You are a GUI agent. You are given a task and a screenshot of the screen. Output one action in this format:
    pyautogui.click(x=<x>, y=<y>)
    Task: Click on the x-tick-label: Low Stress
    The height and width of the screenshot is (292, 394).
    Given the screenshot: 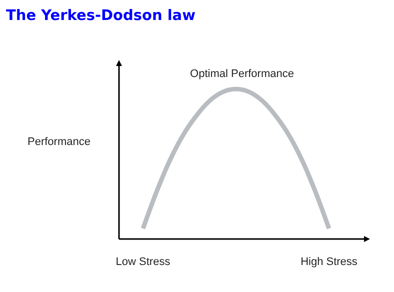 What is the action you would take?
    pyautogui.click(x=143, y=262)
    